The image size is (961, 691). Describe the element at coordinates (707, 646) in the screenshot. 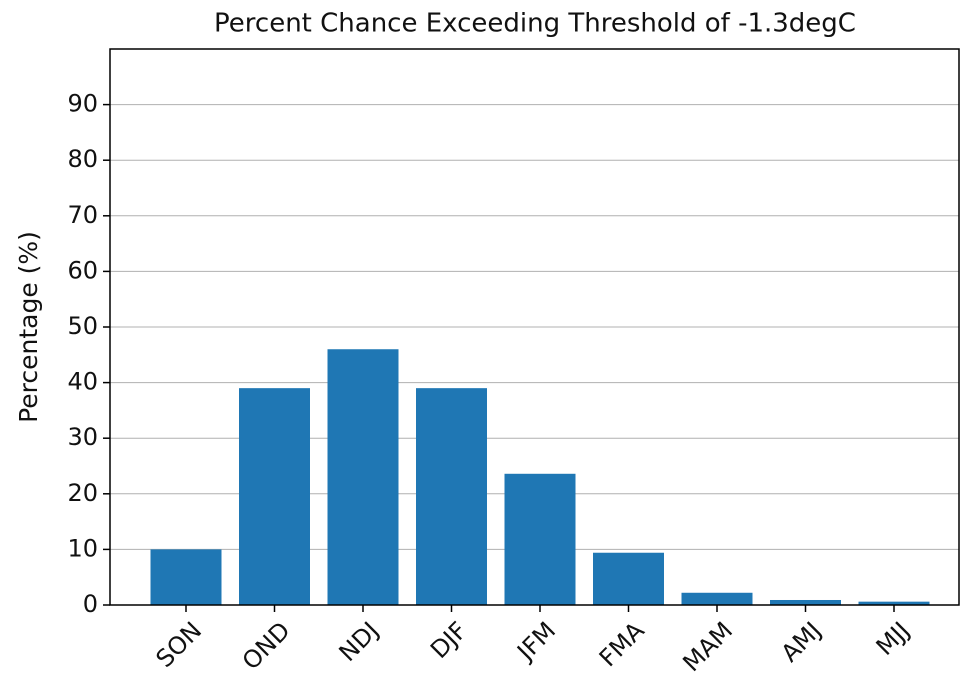

I see `x-tick-label: MAM` at that location.